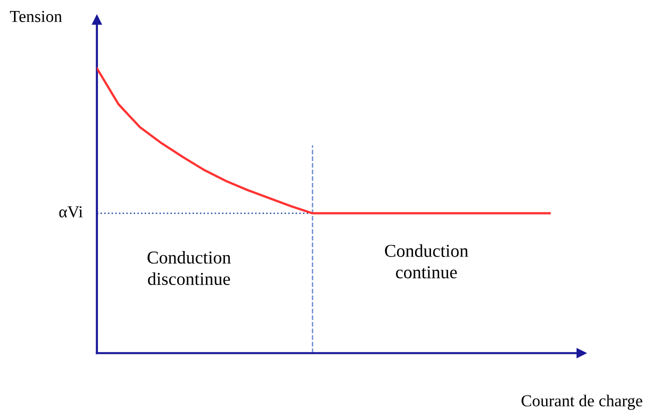 The height and width of the screenshot is (414, 646). Describe the element at coordinates (189, 268) in the screenshot. I see `annotation: Conduction discontinue` at that location.